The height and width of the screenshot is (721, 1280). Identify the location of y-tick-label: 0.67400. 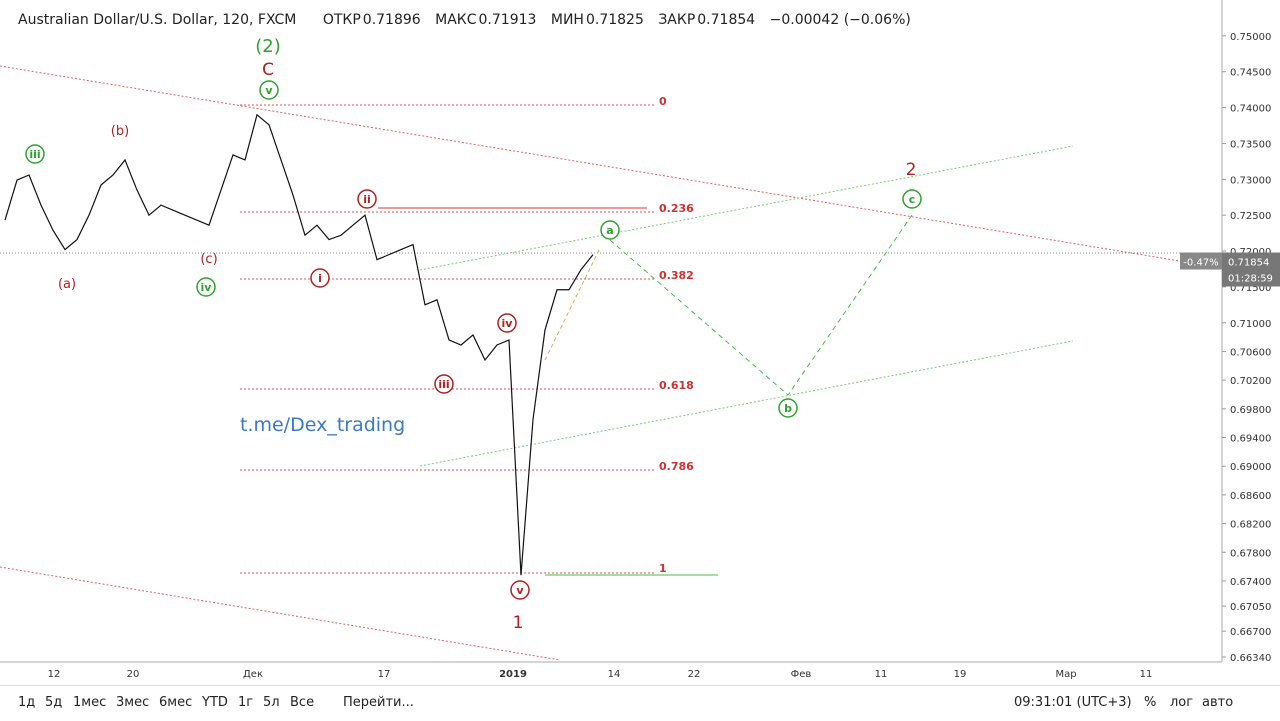
(1250, 582).